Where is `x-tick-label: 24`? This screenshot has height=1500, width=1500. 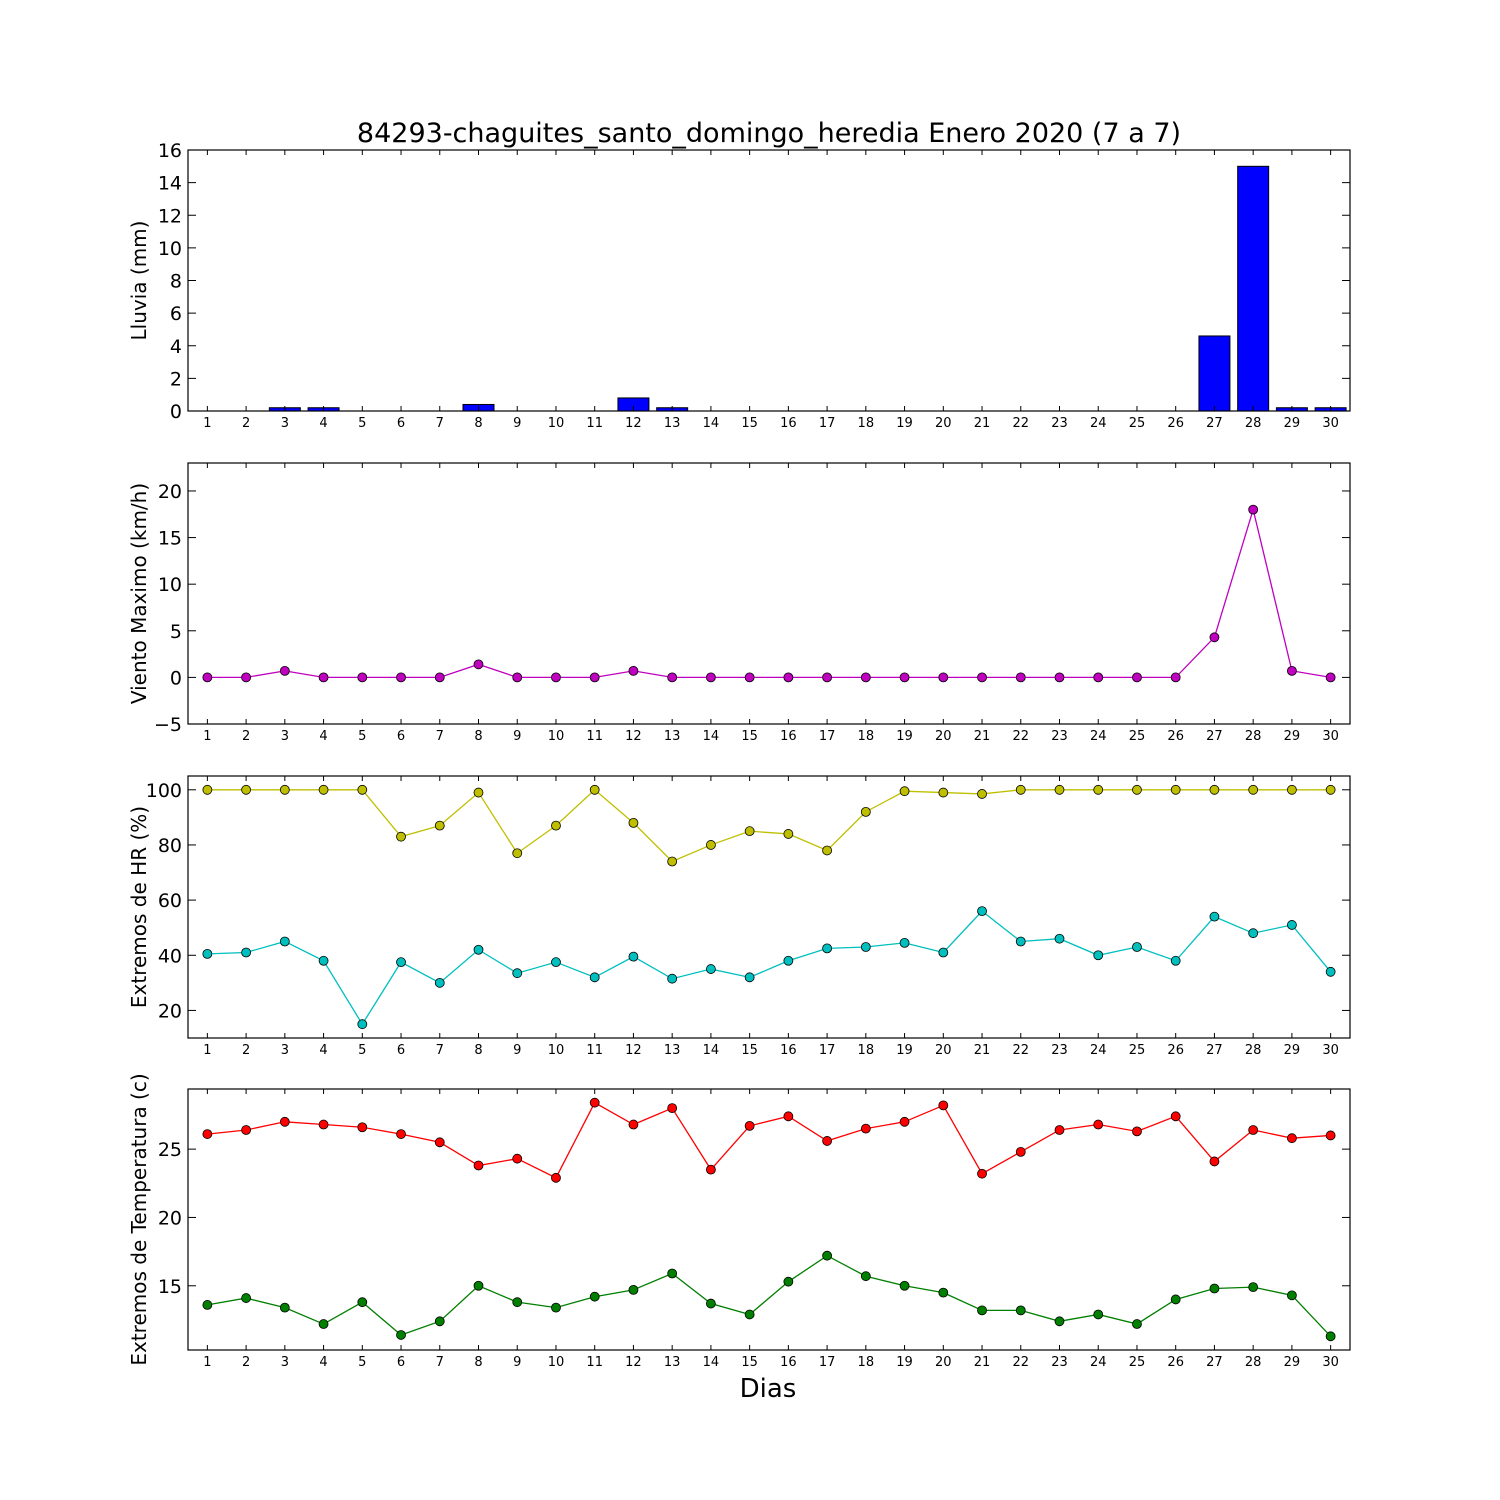
x-tick-label: 24 is located at coordinates (1098, 423).